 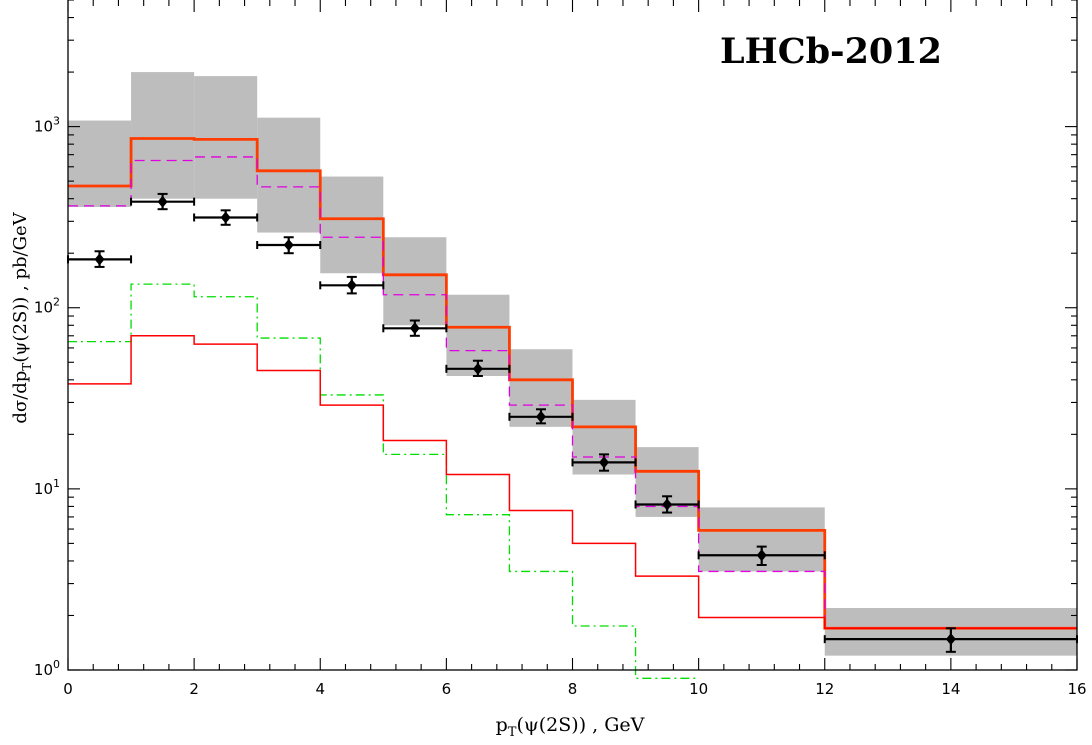 I want to click on y-tick-exp: 2, so click(x=56, y=302).